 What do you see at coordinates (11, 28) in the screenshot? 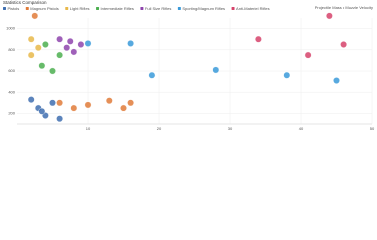
I see `y-tick-label: 1000` at bounding box center [11, 28].